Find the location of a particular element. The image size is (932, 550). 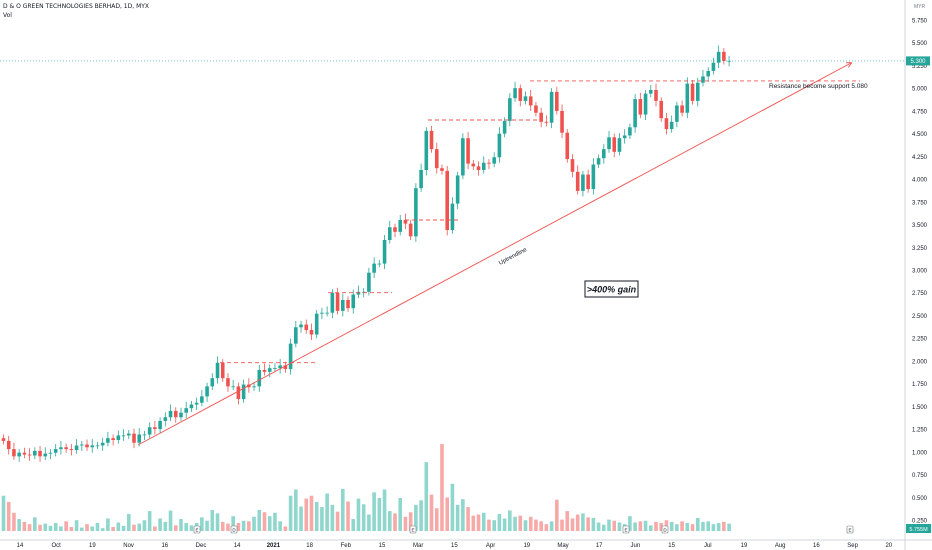

x-tick-label: Jun is located at coordinates (636, 546).